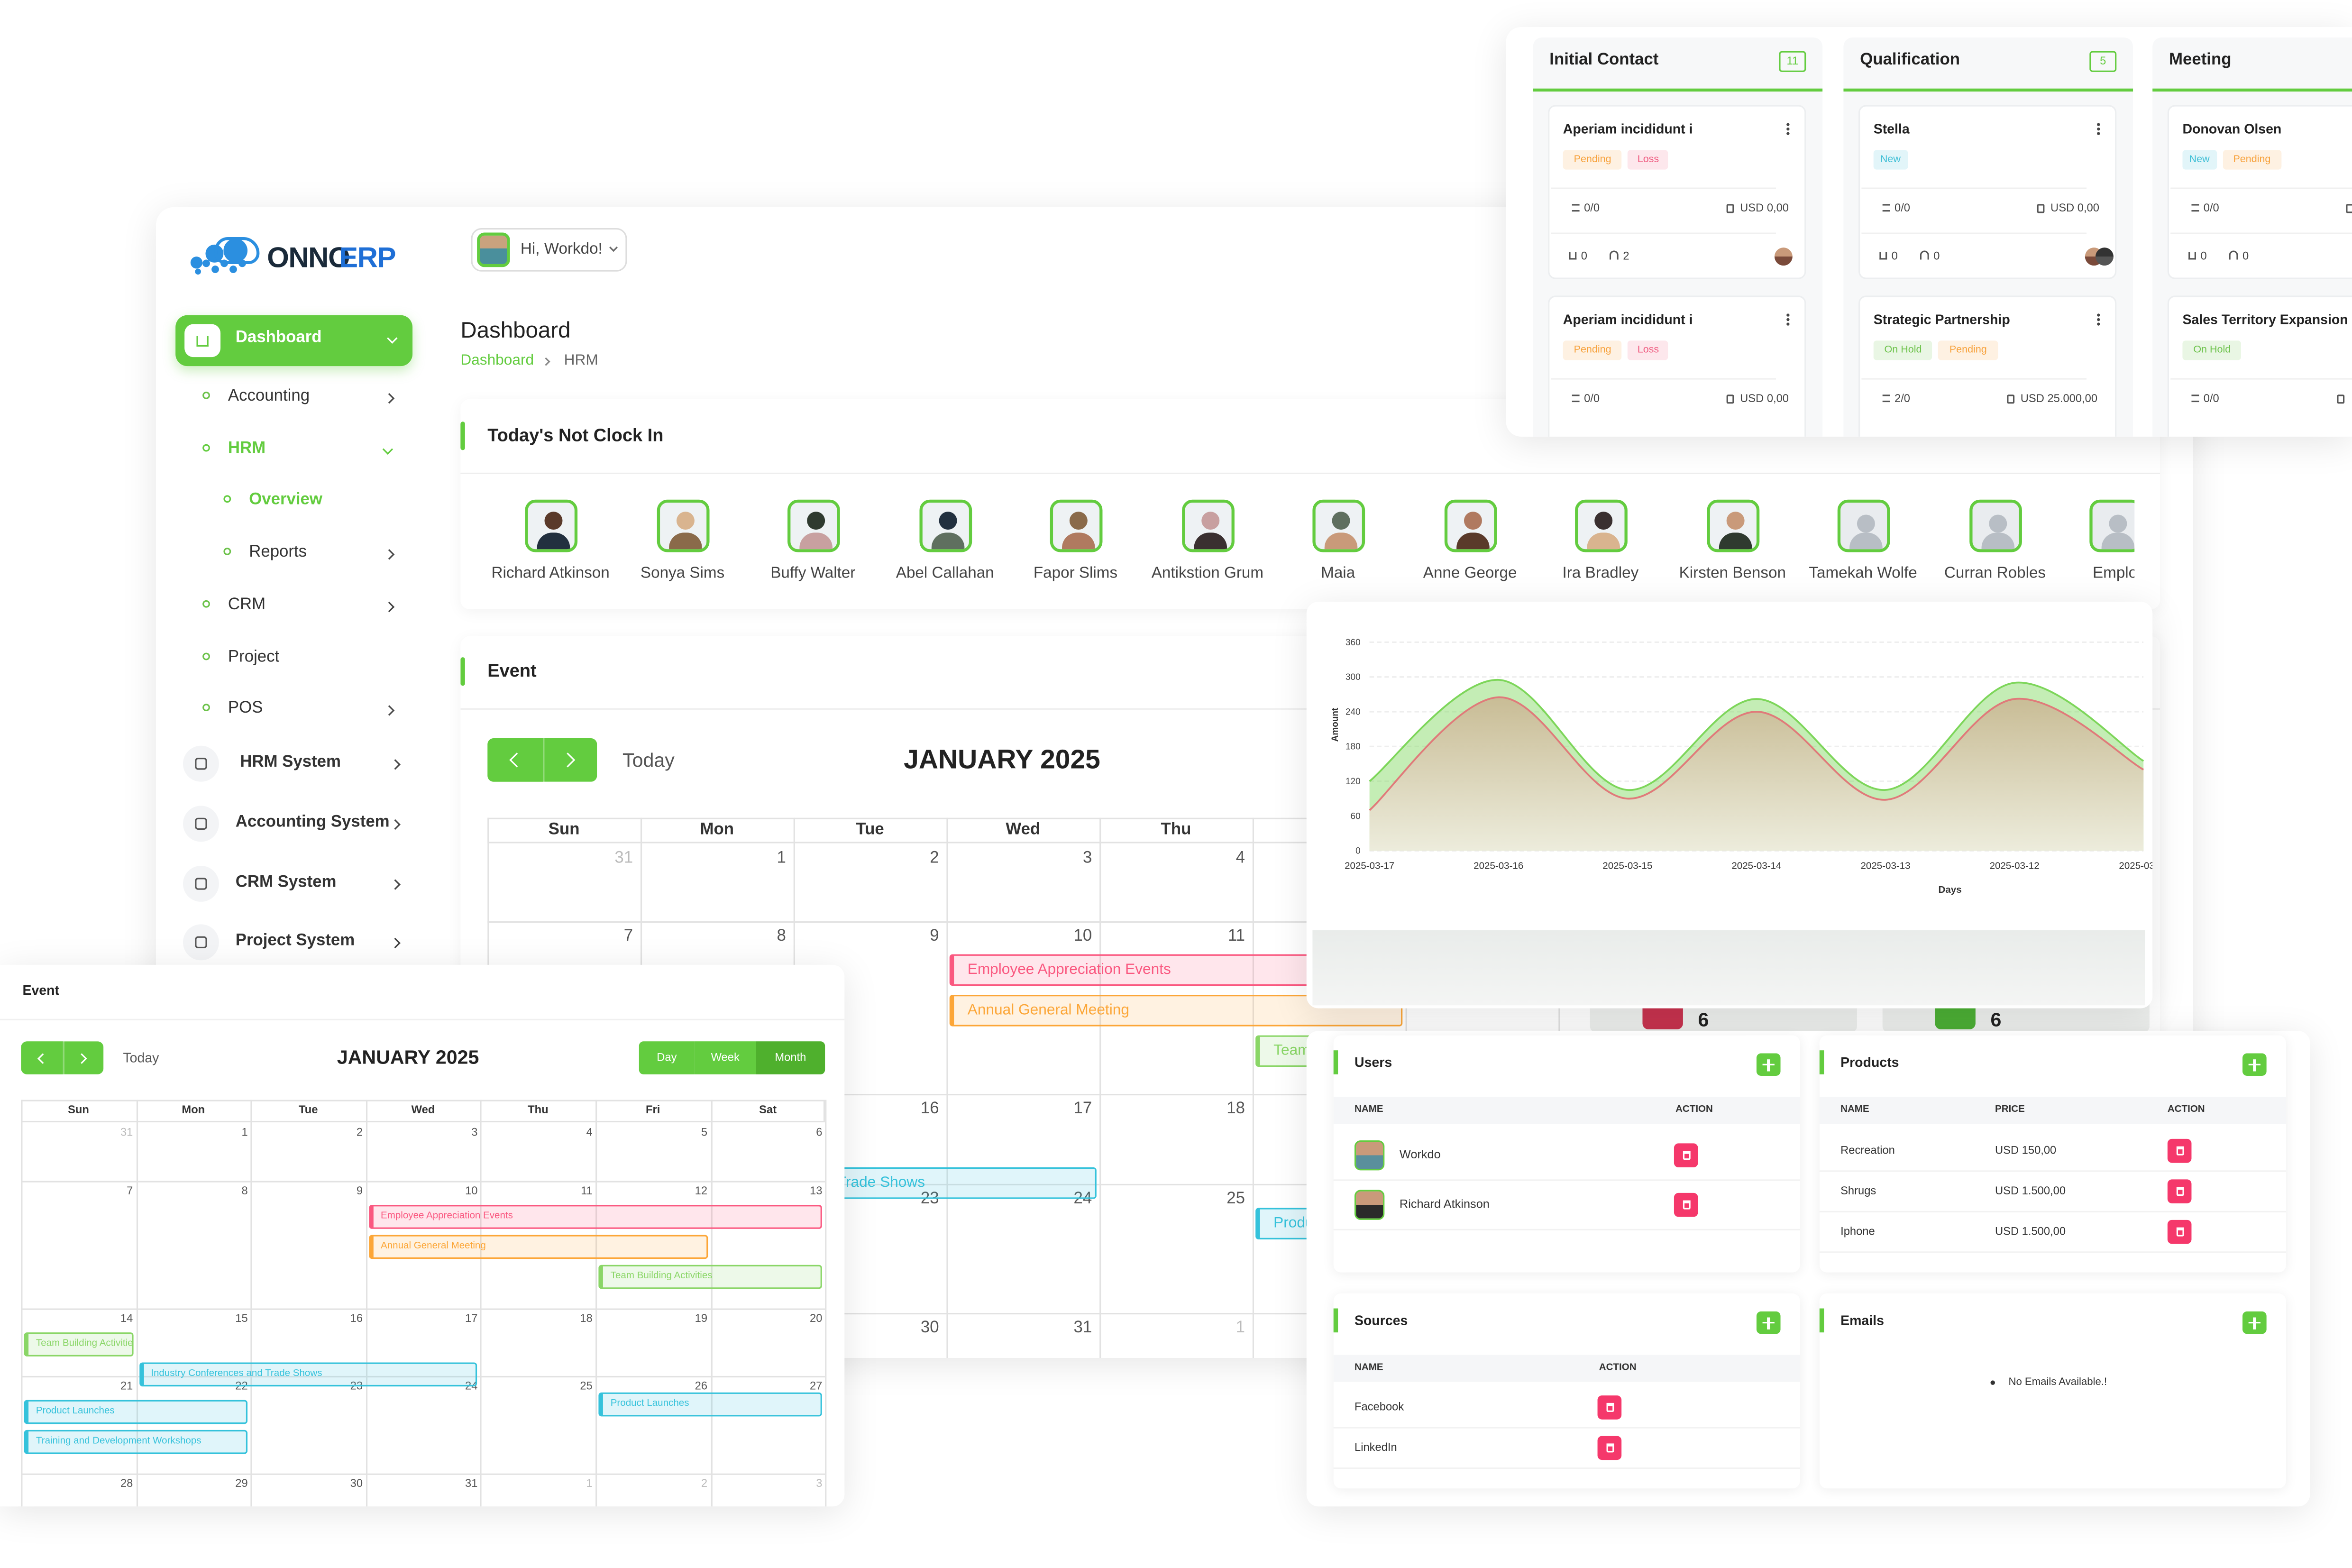 The height and width of the screenshot is (1568, 2352). What do you see at coordinates (1353, 643) in the screenshot?
I see `y-tick-label: 360` at bounding box center [1353, 643].